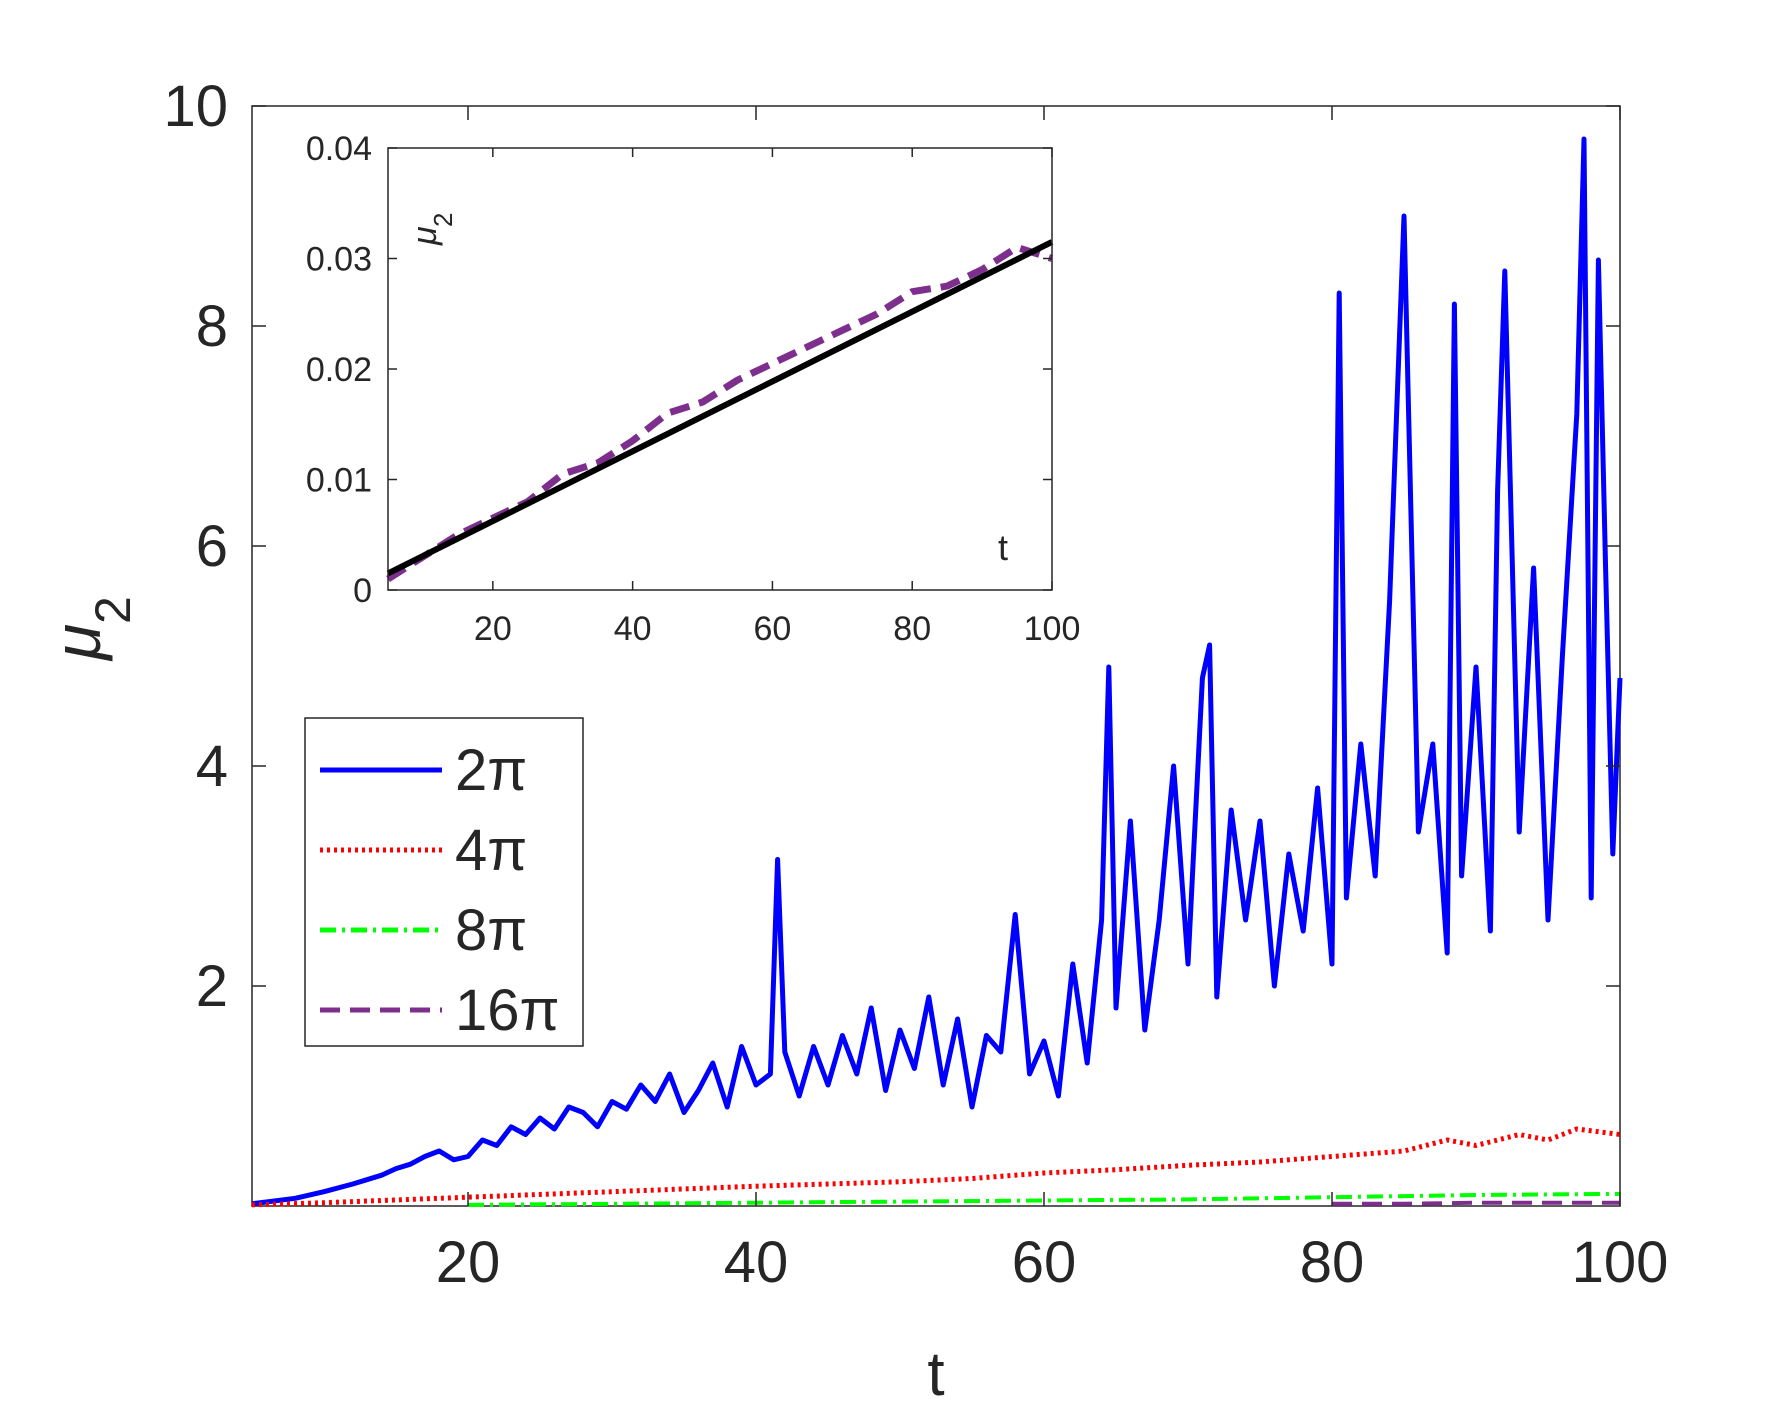  Describe the element at coordinates (77, 643) in the screenshot. I see `main-y-axis-label: μ` at that location.